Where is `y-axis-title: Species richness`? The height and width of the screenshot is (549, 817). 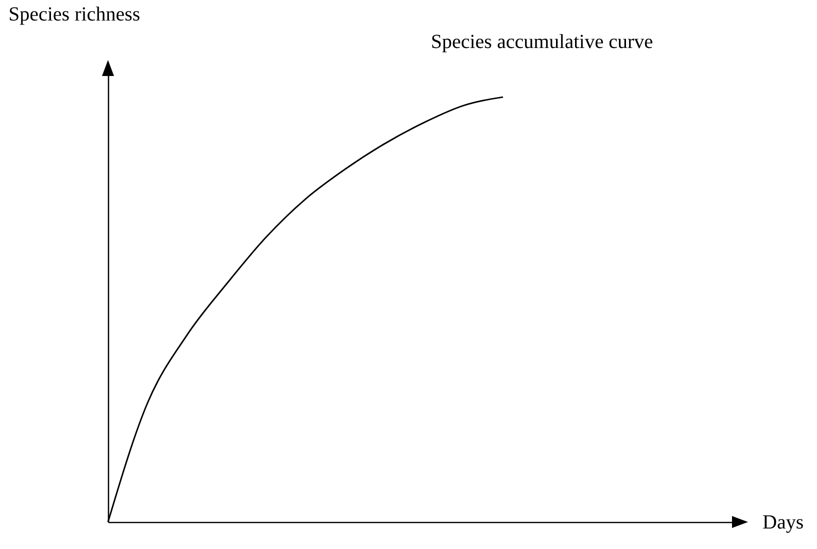
y-axis-title: Species richness is located at coordinates (74, 15).